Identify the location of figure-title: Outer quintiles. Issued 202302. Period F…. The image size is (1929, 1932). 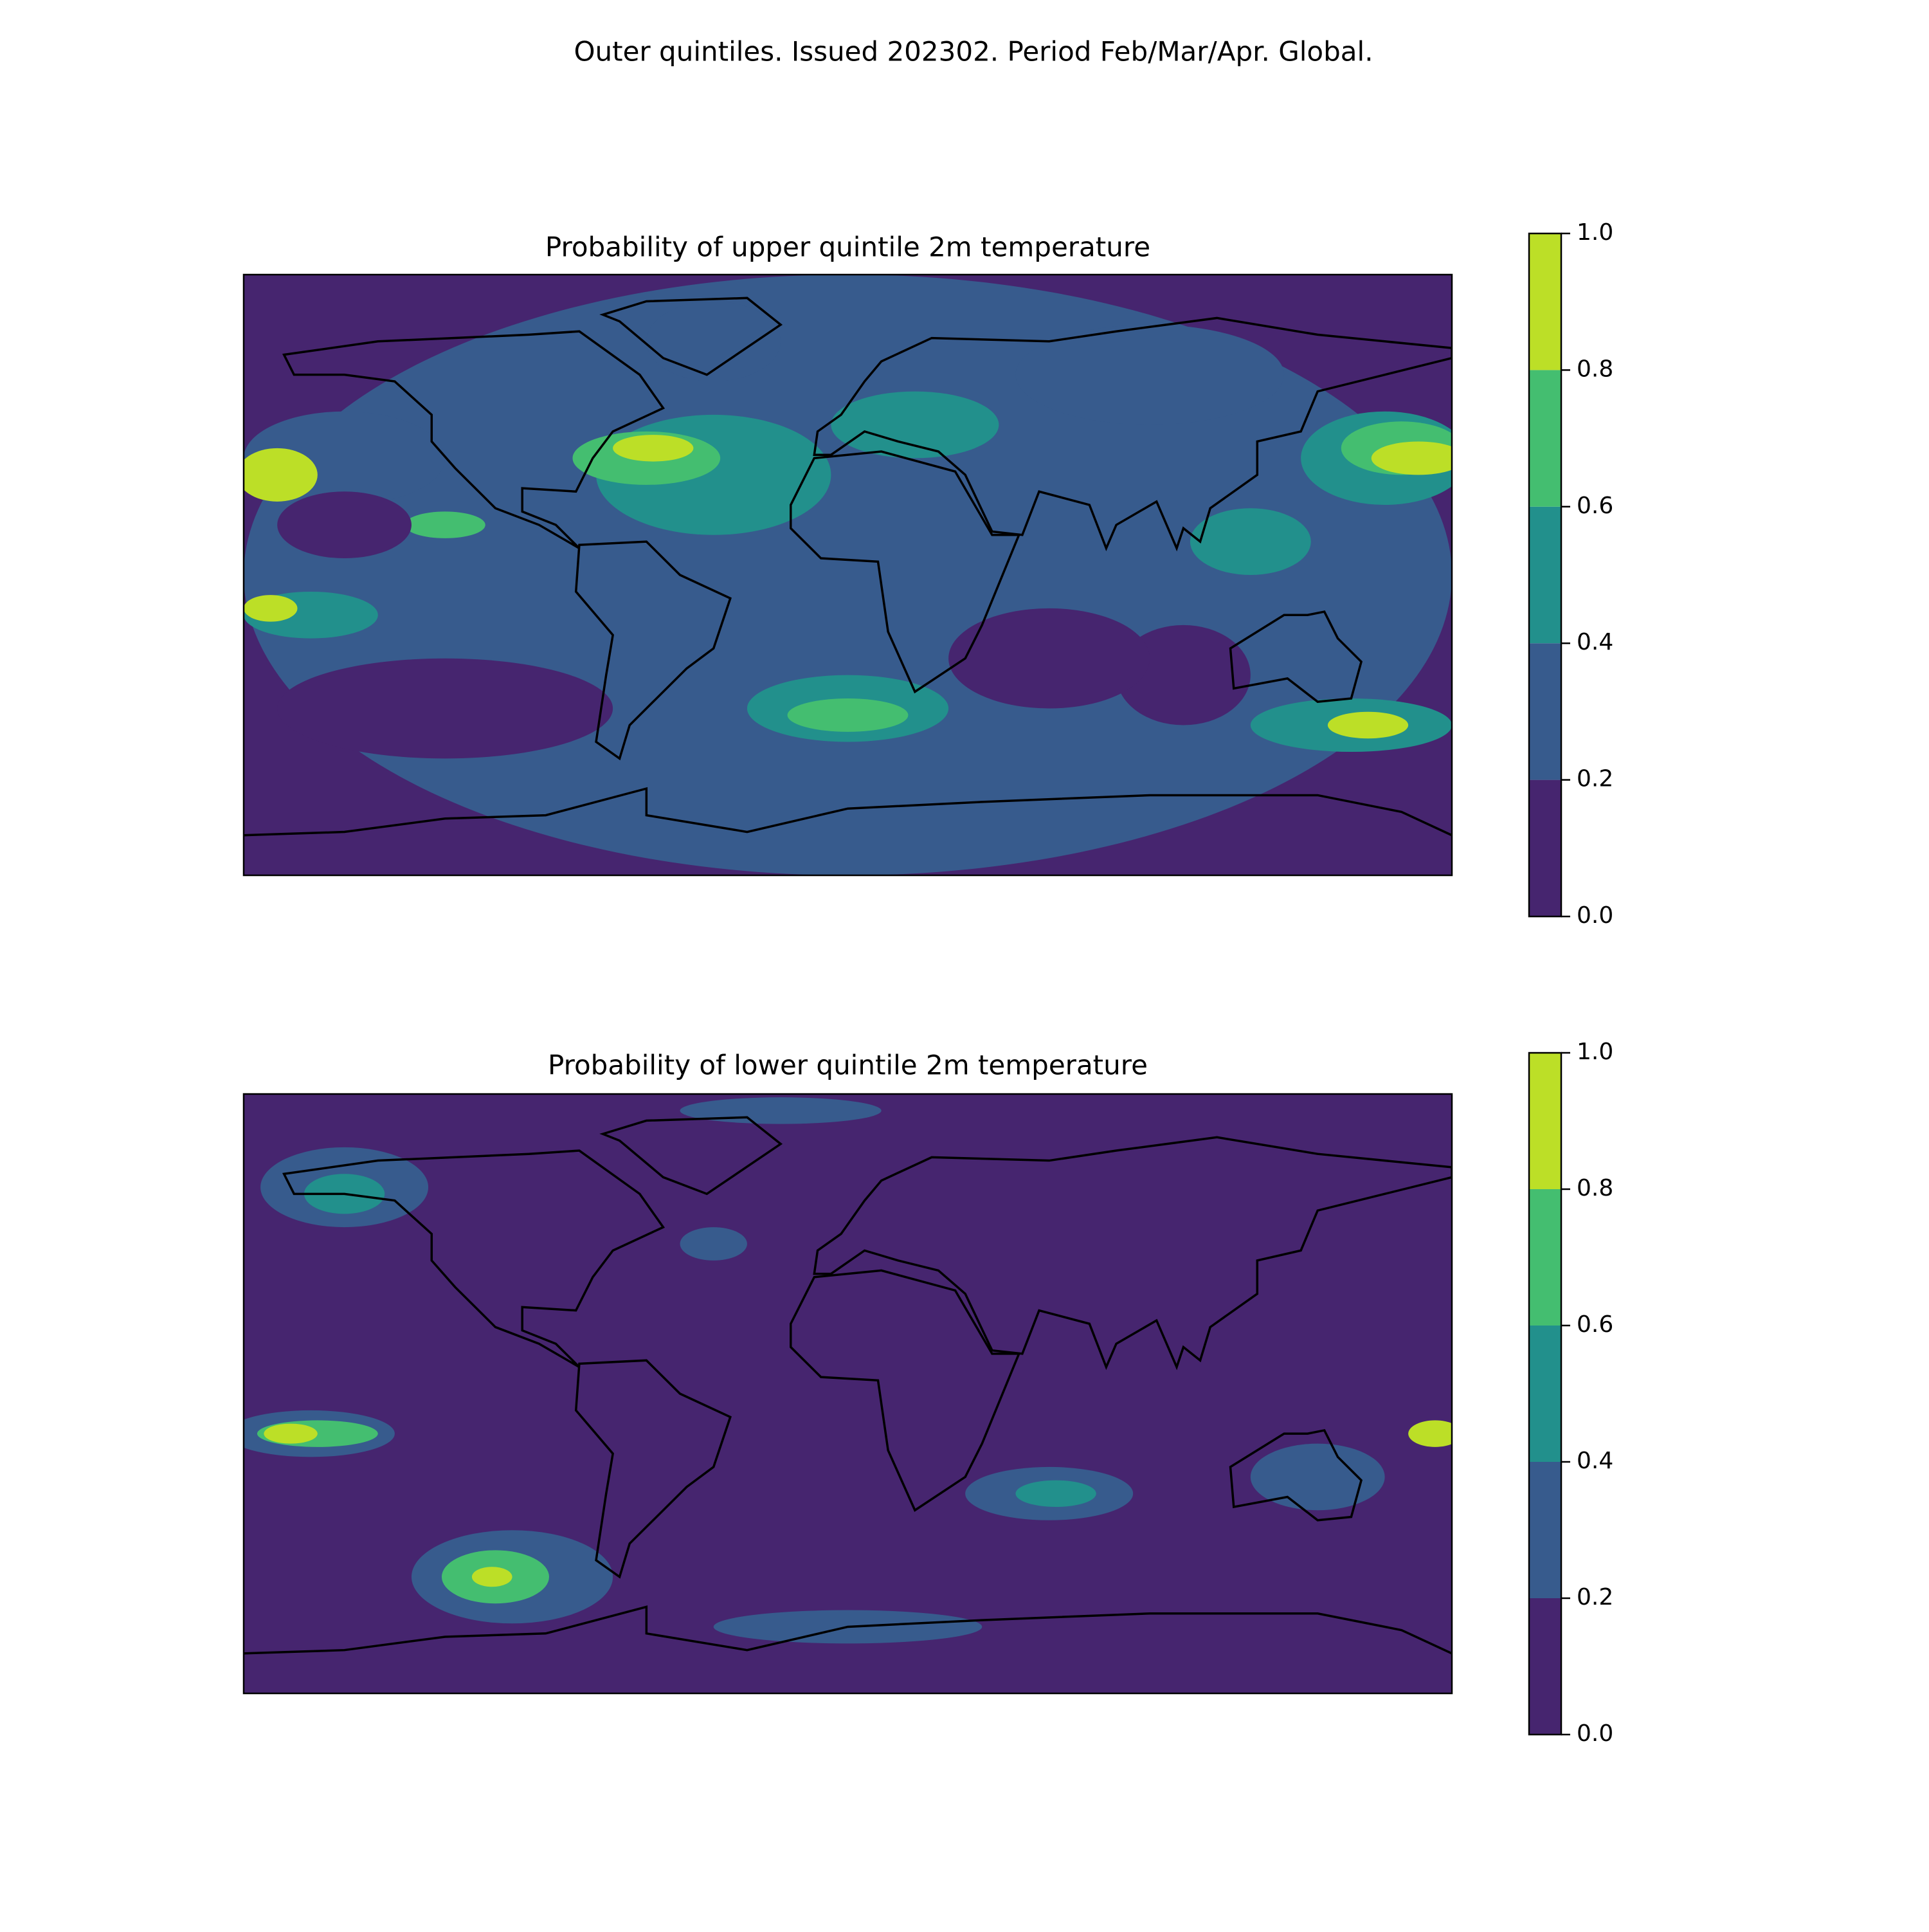
(973, 52).